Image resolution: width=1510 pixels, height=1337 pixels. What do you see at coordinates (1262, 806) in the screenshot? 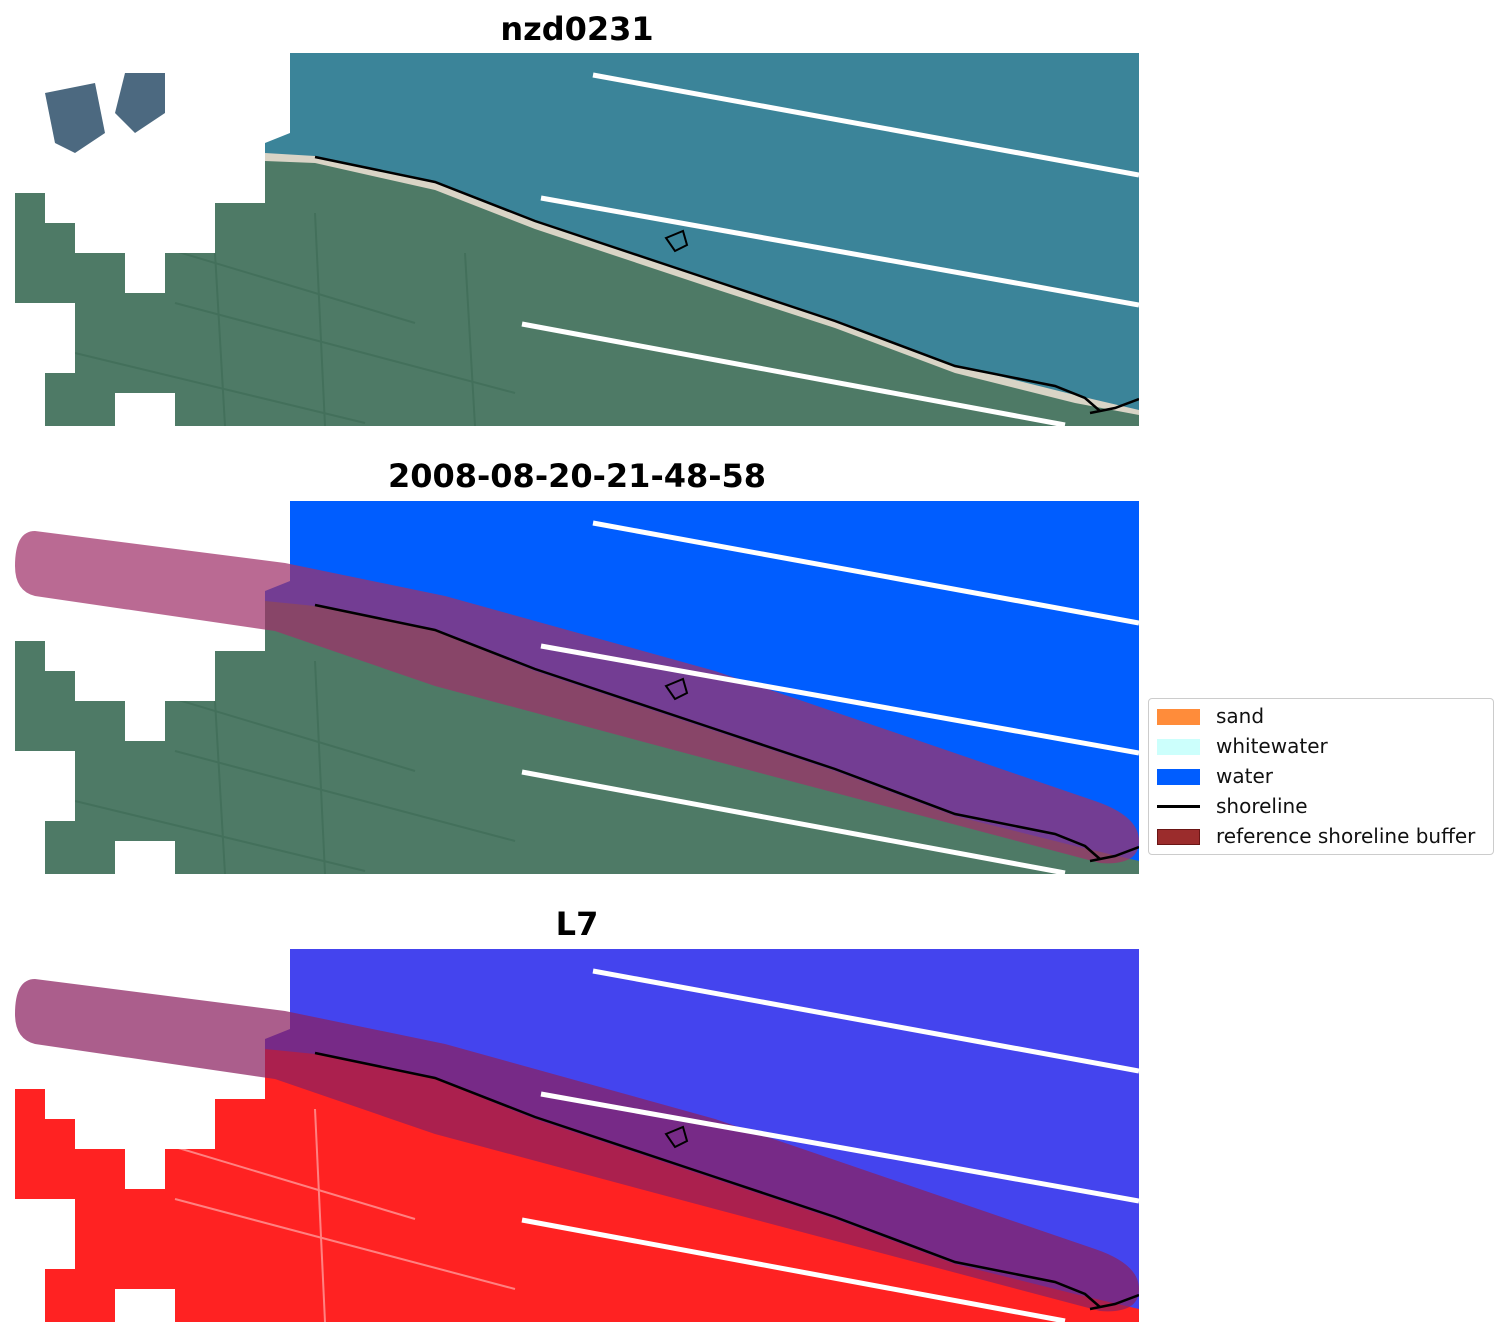
I see `legend-label: shoreline` at bounding box center [1262, 806].